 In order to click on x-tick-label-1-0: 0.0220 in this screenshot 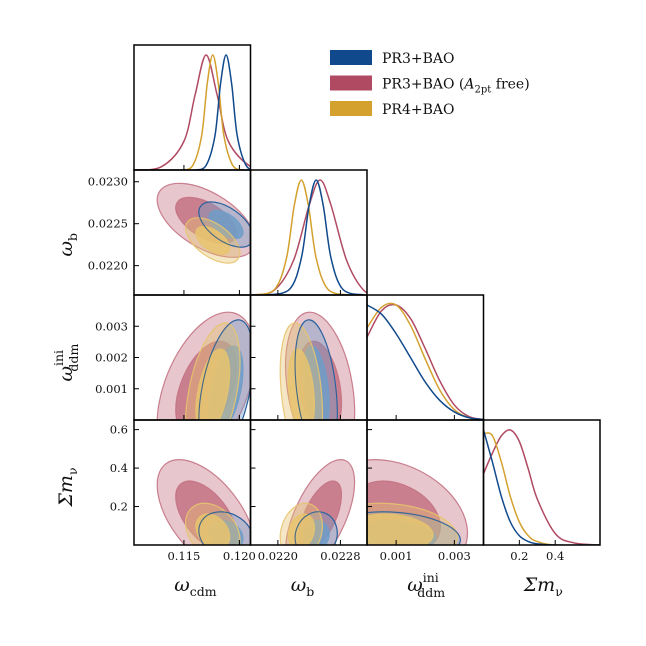, I will do `click(278, 556)`.